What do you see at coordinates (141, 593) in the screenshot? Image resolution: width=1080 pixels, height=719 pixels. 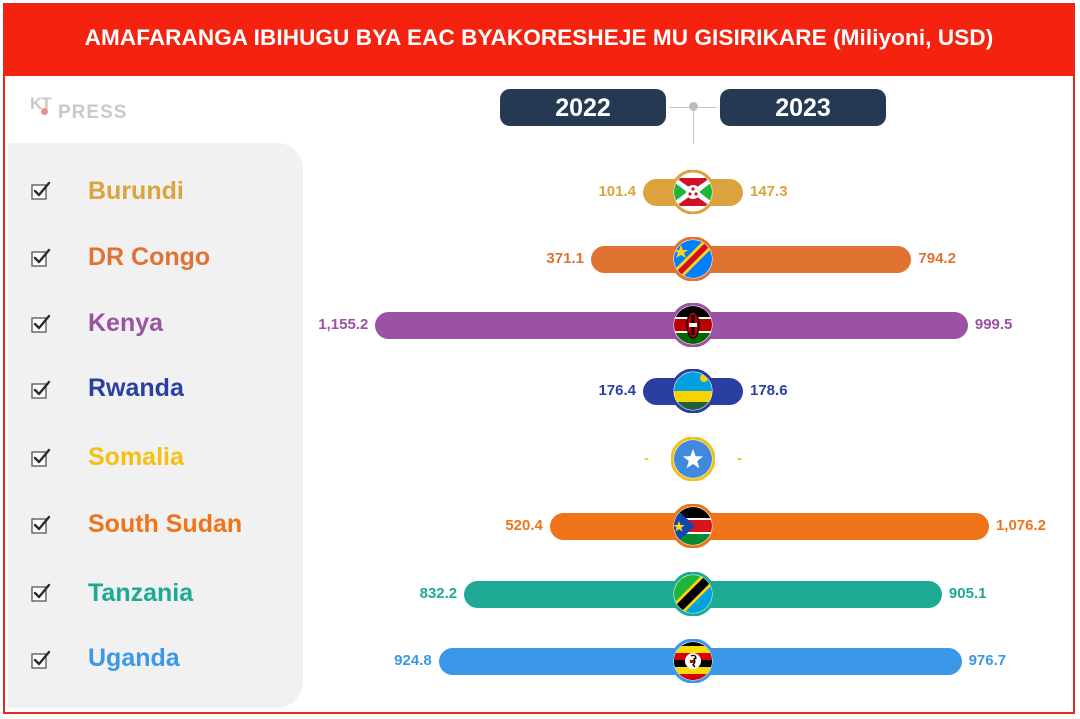 I see `country-label: Tanzania` at bounding box center [141, 593].